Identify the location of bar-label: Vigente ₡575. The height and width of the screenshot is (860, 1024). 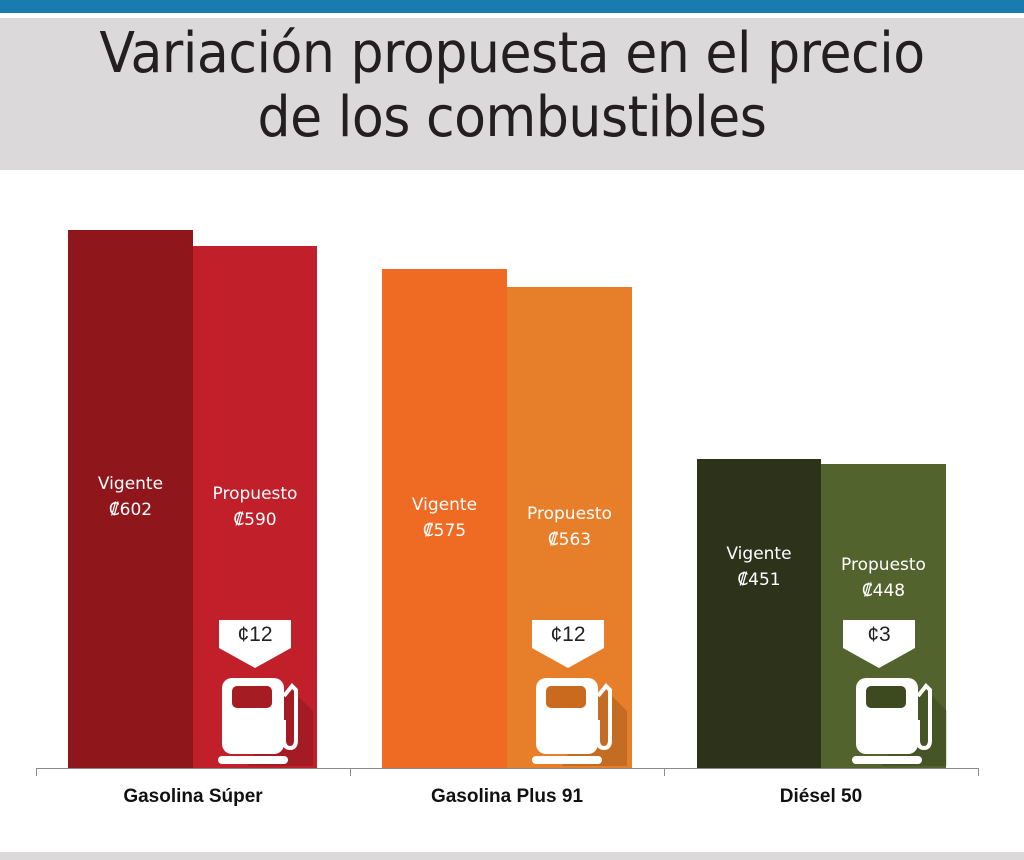
(444, 518).